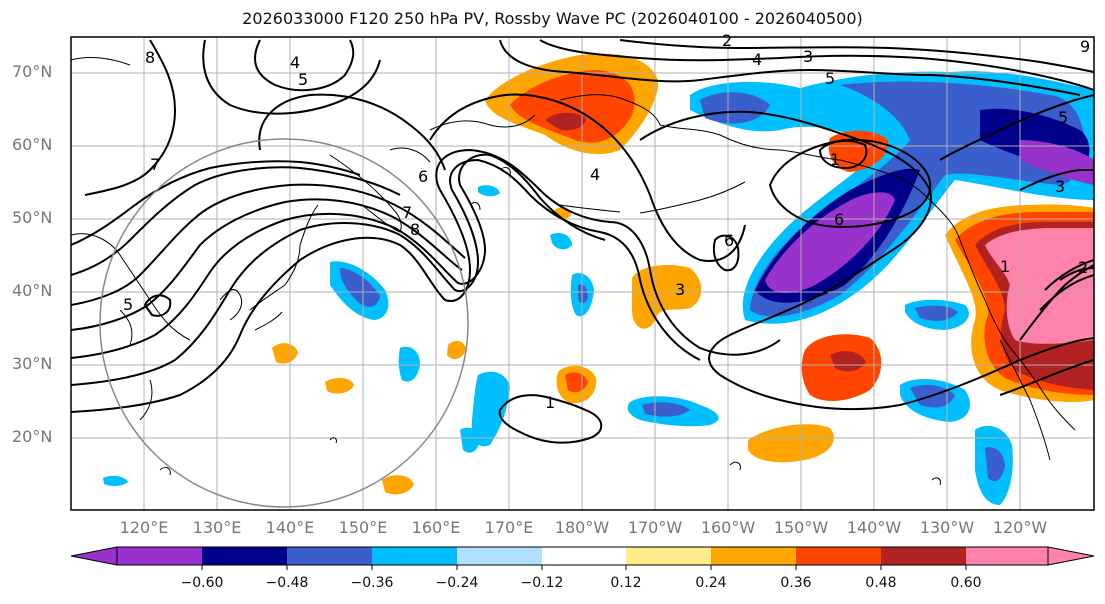 The height and width of the screenshot is (604, 1105). Describe the element at coordinates (287, 583) in the screenshot. I see `colorbar-tick-label: −0.48` at that location.